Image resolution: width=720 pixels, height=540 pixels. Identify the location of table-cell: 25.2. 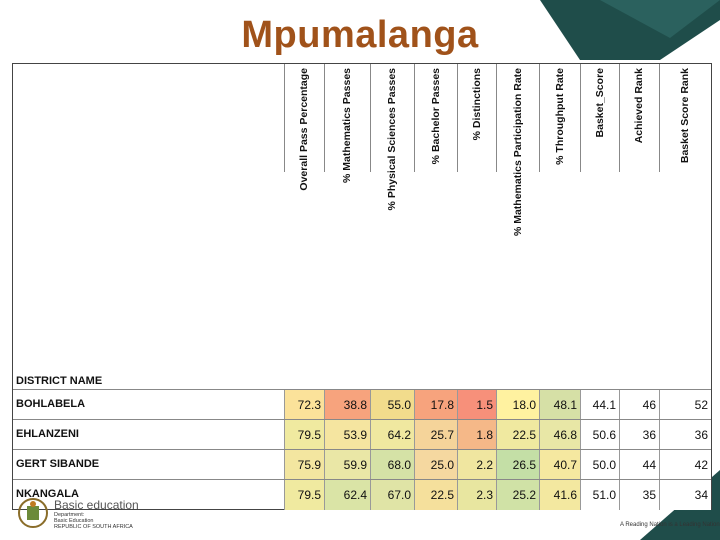
(517, 495).